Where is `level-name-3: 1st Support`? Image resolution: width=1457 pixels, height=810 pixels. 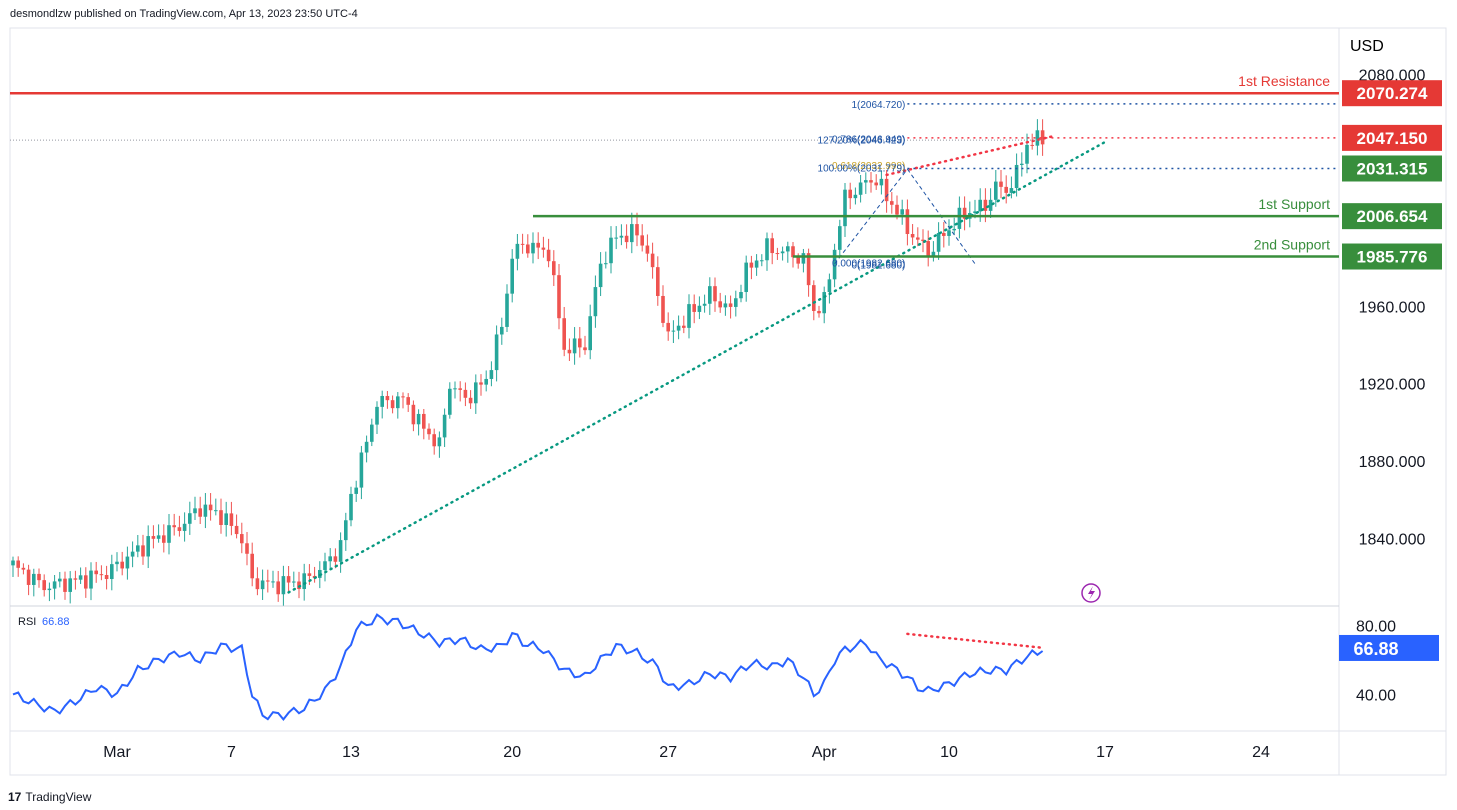 level-name-3: 1st Support is located at coordinates (1294, 204).